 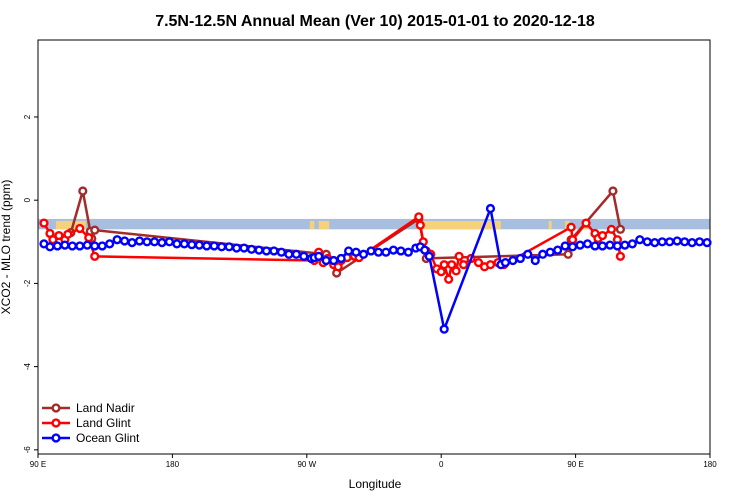 What do you see at coordinates (103, 423) in the screenshot?
I see `legend-label-land-glint: Land Glint` at bounding box center [103, 423].